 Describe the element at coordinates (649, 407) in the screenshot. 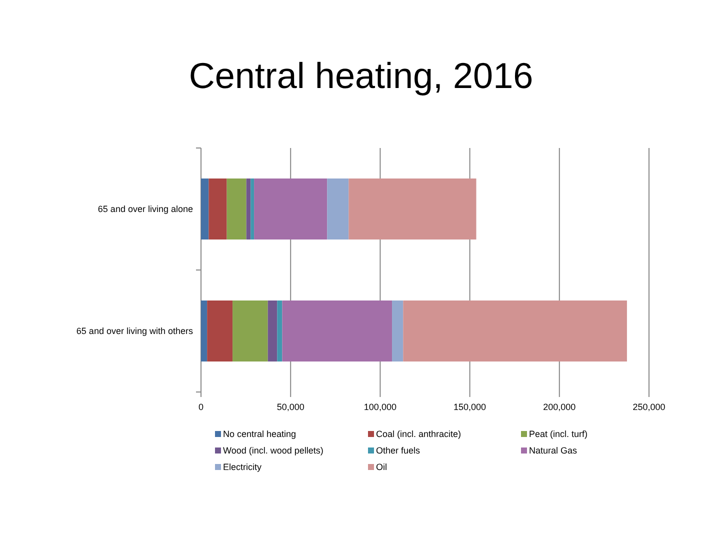

I see `x-tick-label: 250,000` at that location.